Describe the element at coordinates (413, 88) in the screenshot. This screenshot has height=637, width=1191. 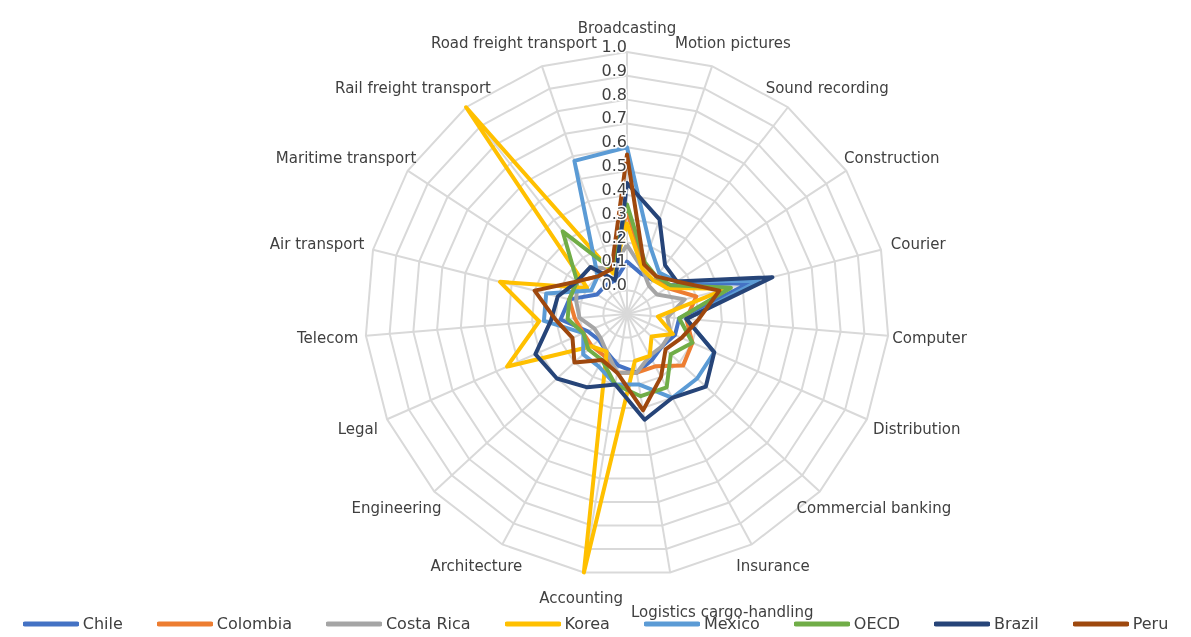
I see `spoke-label: Rail freight transport` at that location.